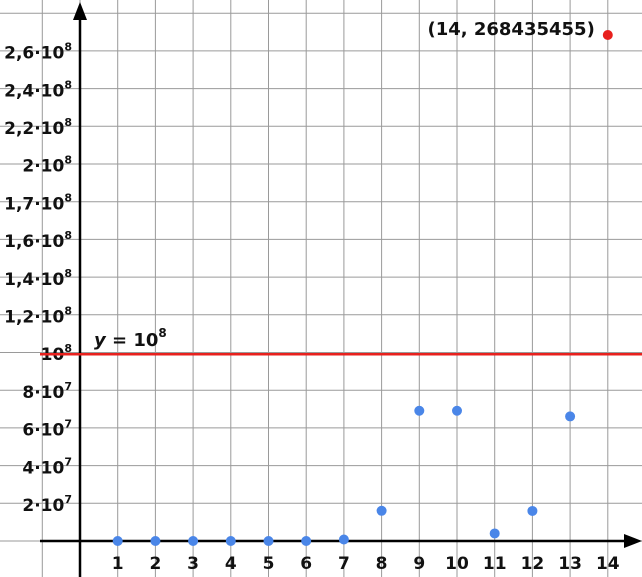 Image resolution: width=642 pixels, height=577 pixels. Describe the element at coordinates (38, 316) in the screenshot. I see `y-tick-label: 1,2·10⁸` at that location.